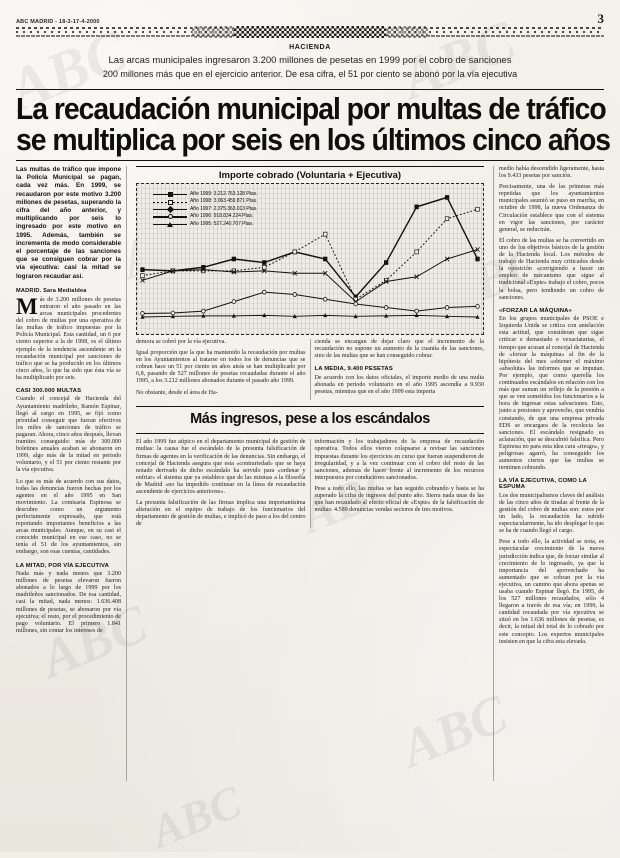 This screenshot has height=858, width=620. What do you see at coordinates (63, 565) in the screenshot?
I see `subheading: LA MITAD, POR VÍA EJECUTIVA` at bounding box center [63, 565].